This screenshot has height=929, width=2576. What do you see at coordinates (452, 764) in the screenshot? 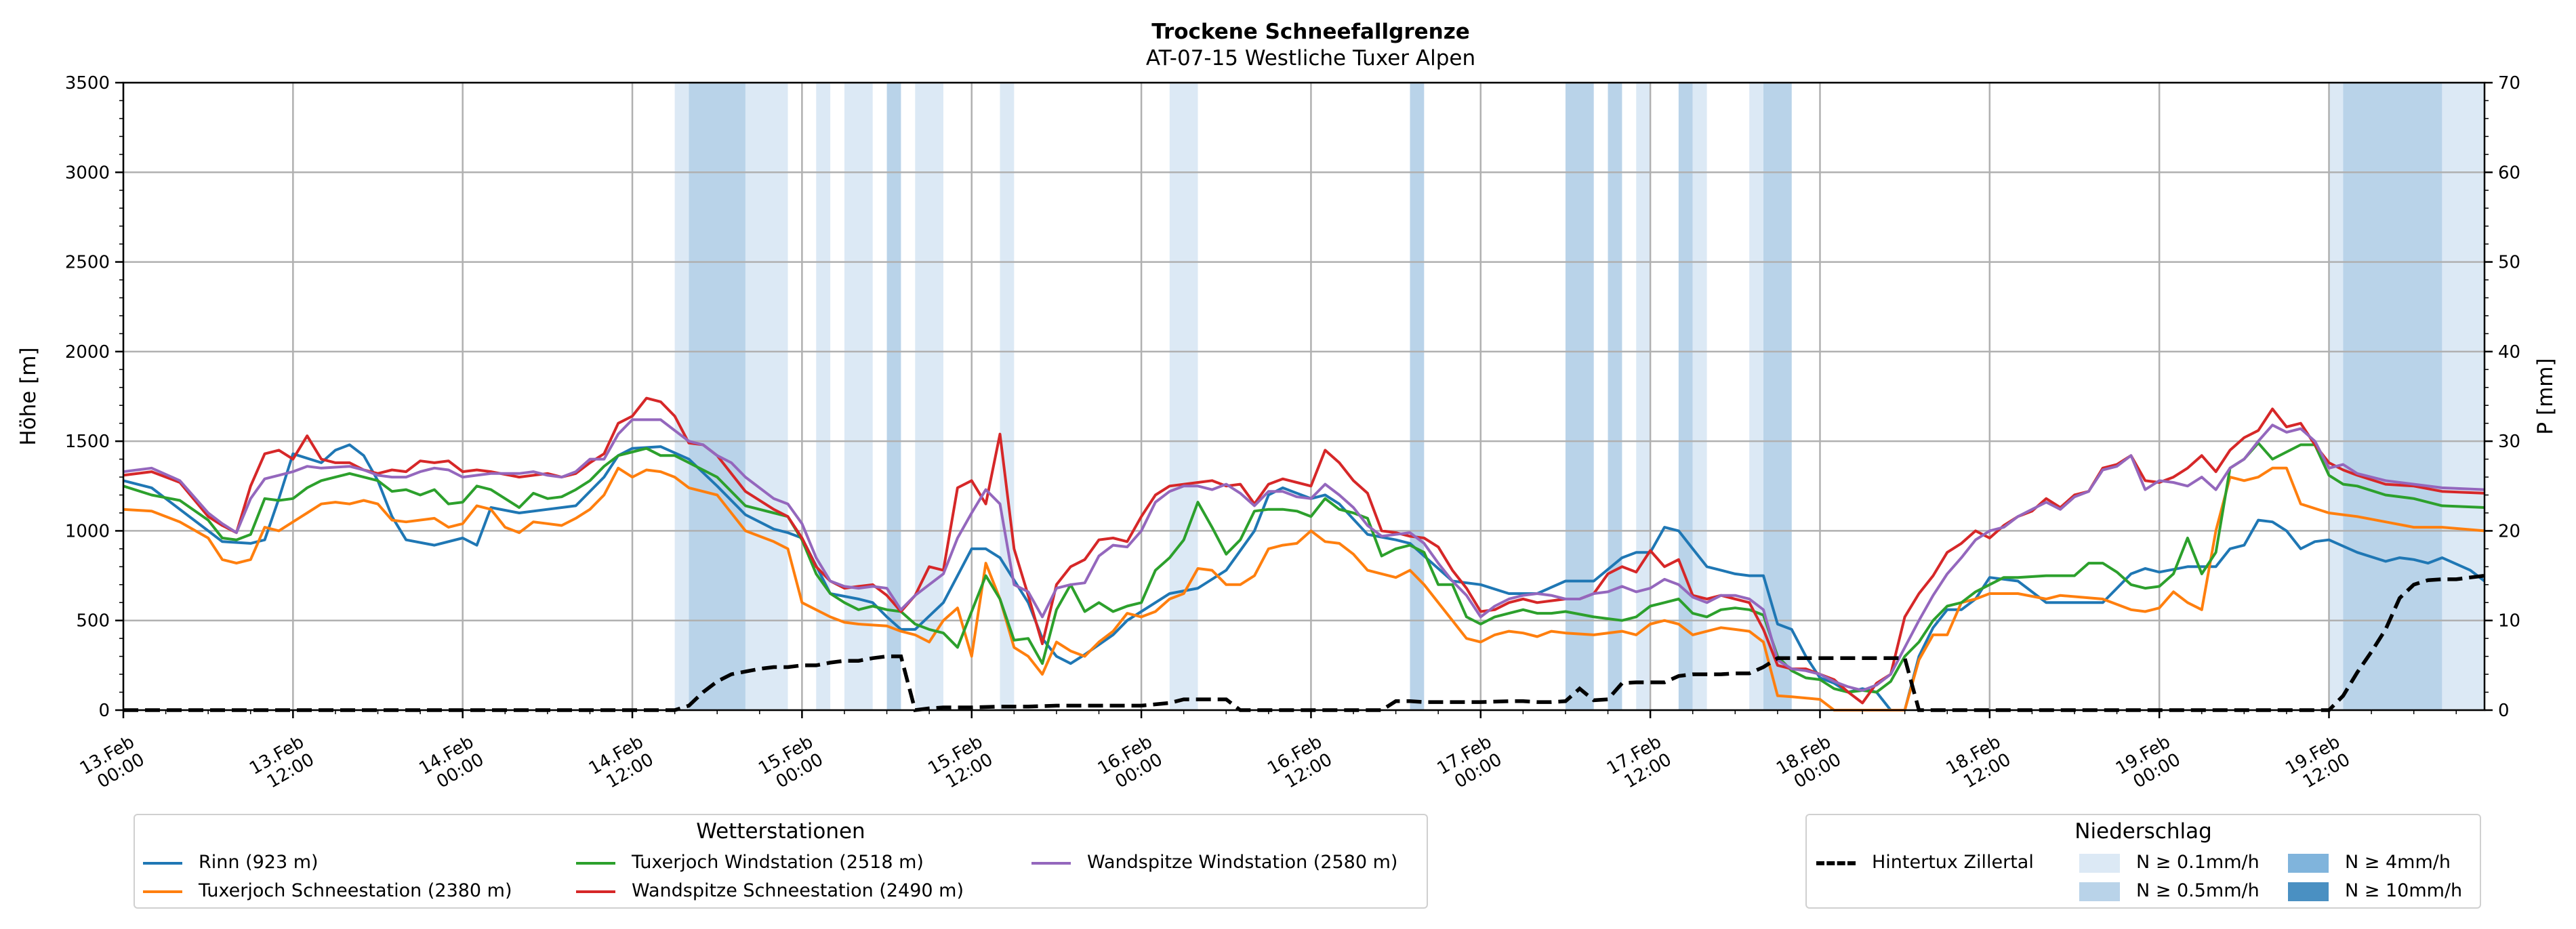
I see `xtick-label-2: 14.Feb00:00` at bounding box center [452, 764].